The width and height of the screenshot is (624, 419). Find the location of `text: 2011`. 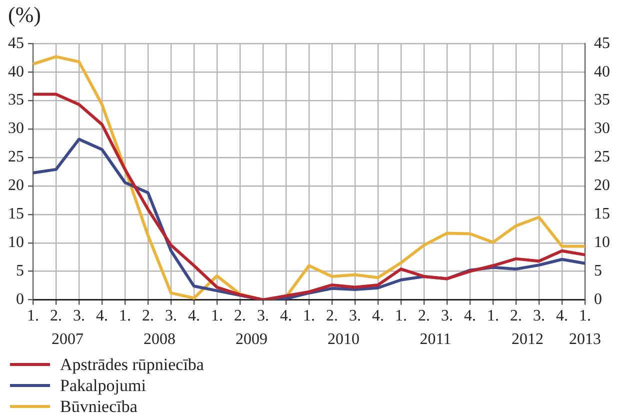

text: 2011 is located at coordinates (436, 339).